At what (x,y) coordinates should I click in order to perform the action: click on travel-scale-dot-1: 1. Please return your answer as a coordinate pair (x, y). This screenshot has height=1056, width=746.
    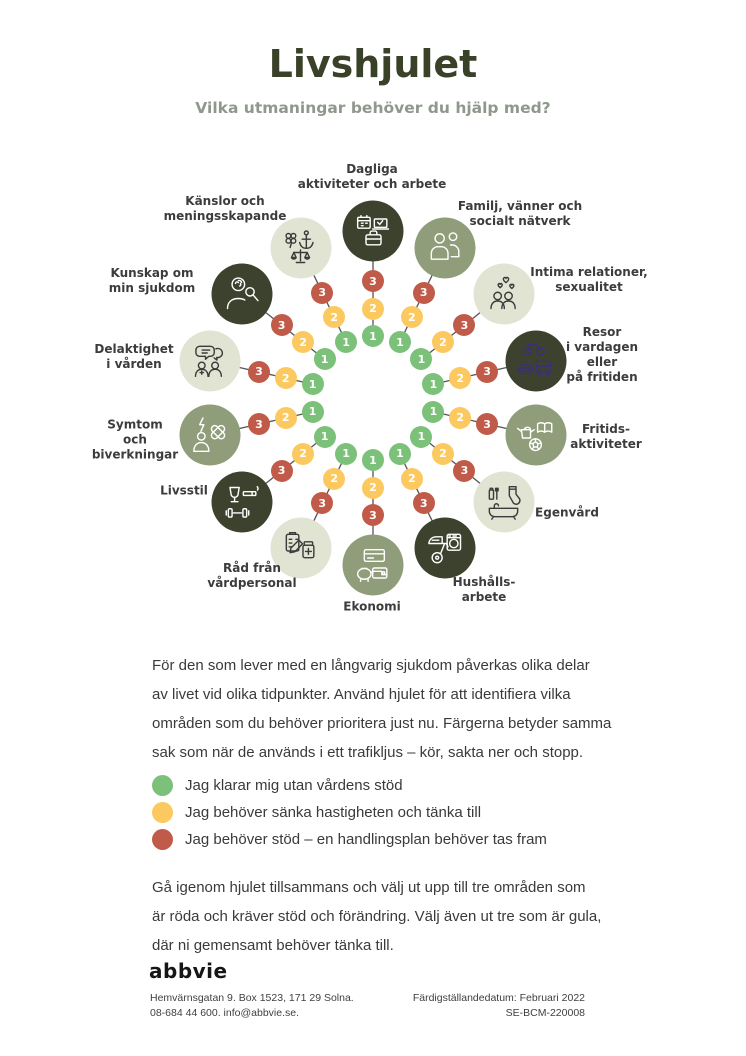
    Looking at the image, I should click on (433, 384).